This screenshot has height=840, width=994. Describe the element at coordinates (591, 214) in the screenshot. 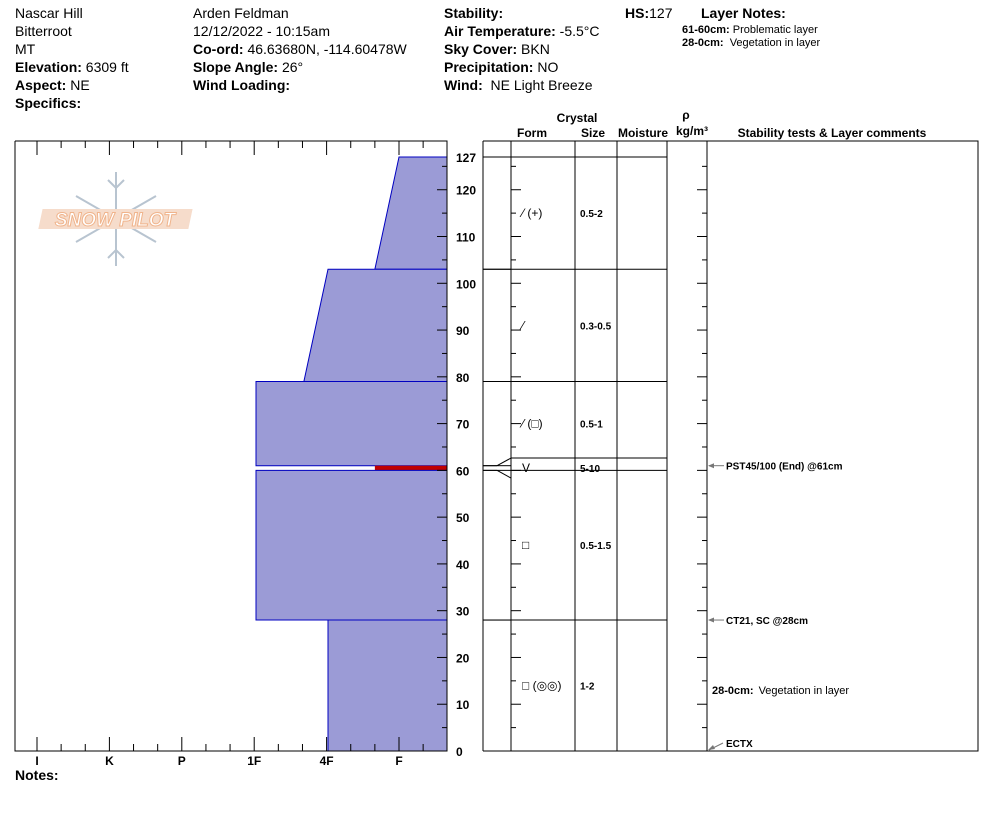

I see `crystal-size: 0.5-2` at that location.